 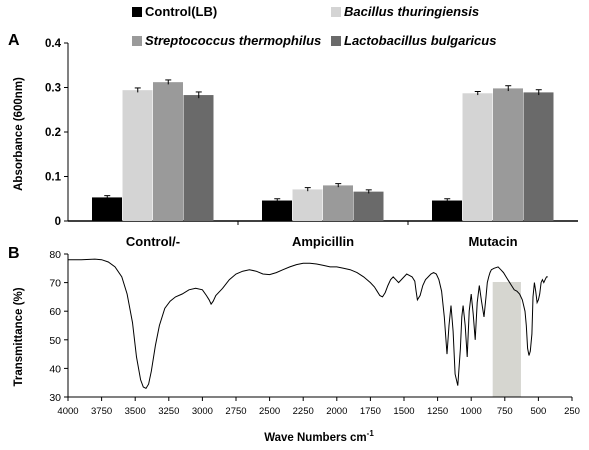 I want to click on spectrum-x-tick-label: 1250, so click(x=437, y=411).